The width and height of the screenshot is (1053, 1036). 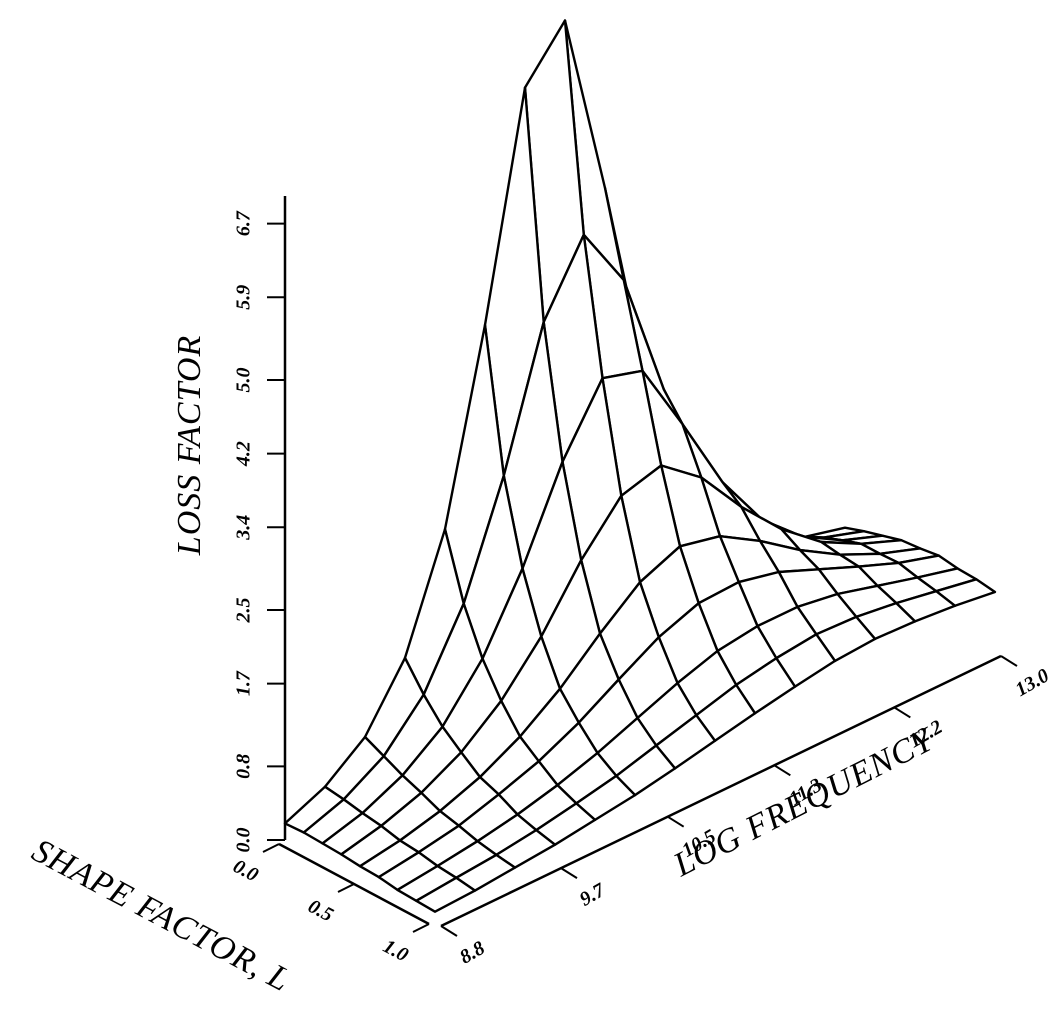 What do you see at coordinates (189, 445) in the screenshot?
I see `z-axis-title: LOSS FACTOR` at bounding box center [189, 445].